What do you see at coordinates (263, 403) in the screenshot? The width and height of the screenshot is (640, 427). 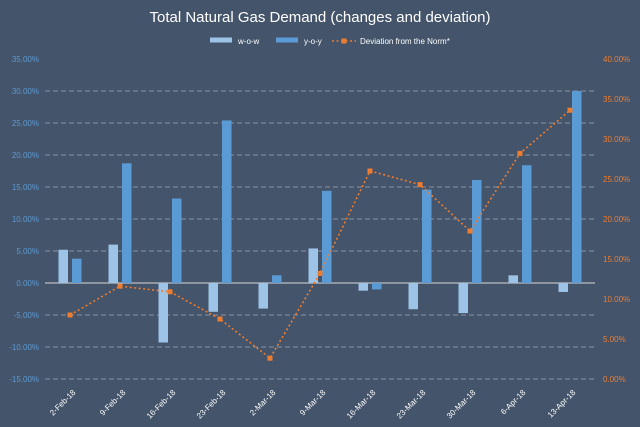 I see `x-tick-label: 2-Mar-18` at bounding box center [263, 403].